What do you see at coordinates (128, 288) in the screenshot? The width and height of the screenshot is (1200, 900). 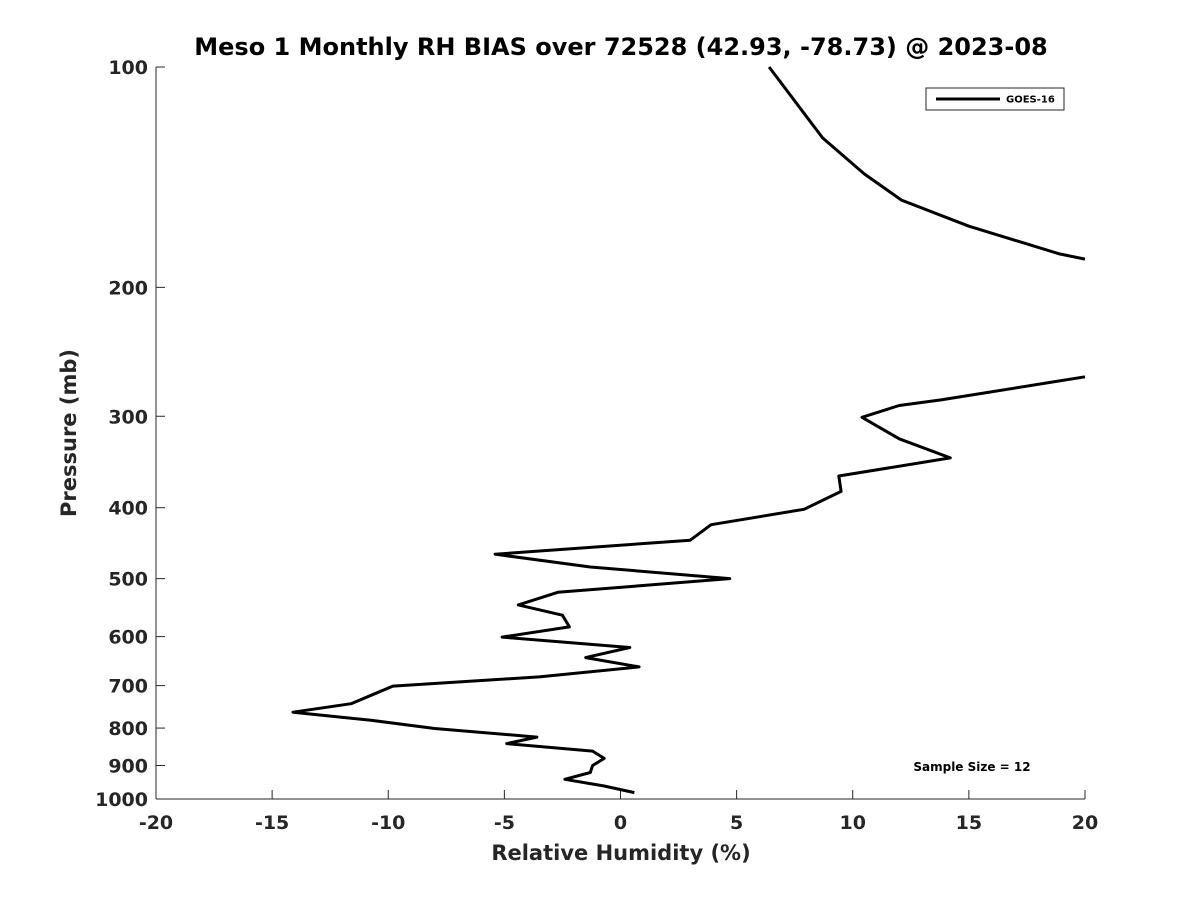 I see `y-tick-label: 200` at bounding box center [128, 288].